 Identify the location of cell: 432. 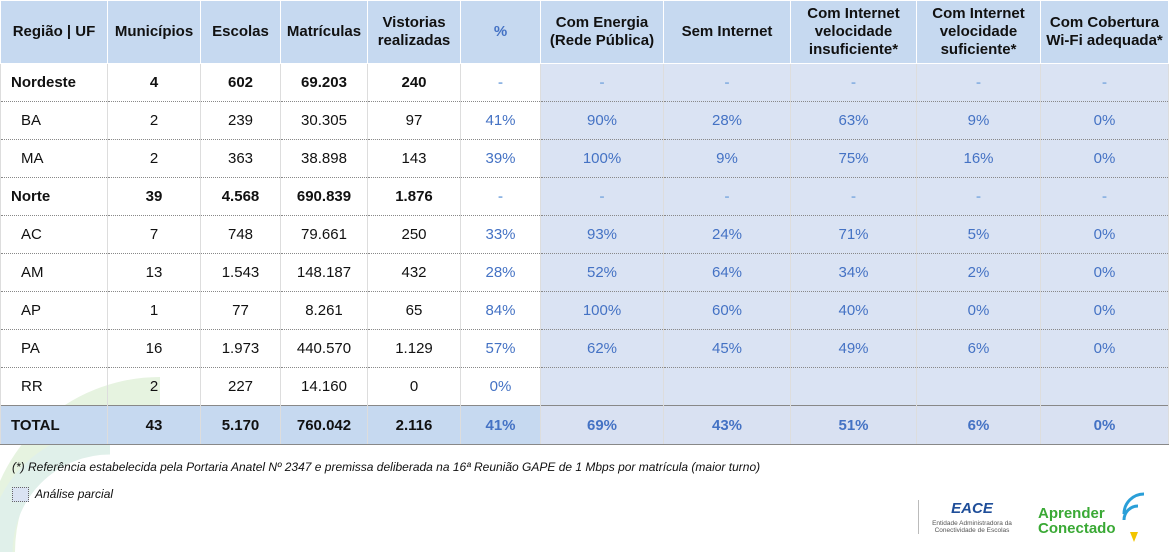
(414, 272).